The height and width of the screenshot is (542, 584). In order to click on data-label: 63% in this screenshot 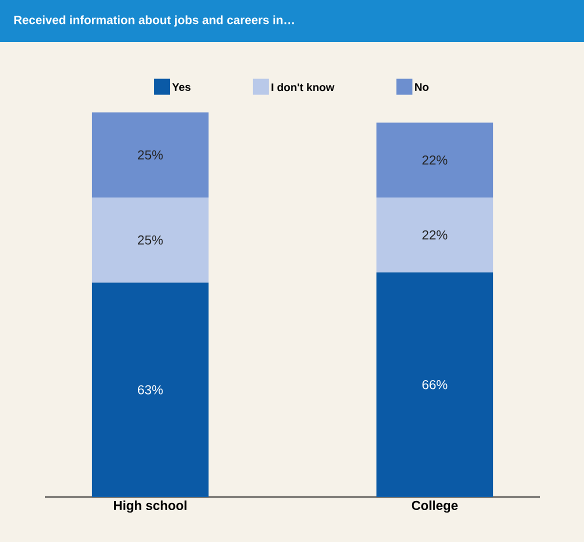, I will do `click(150, 389)`.